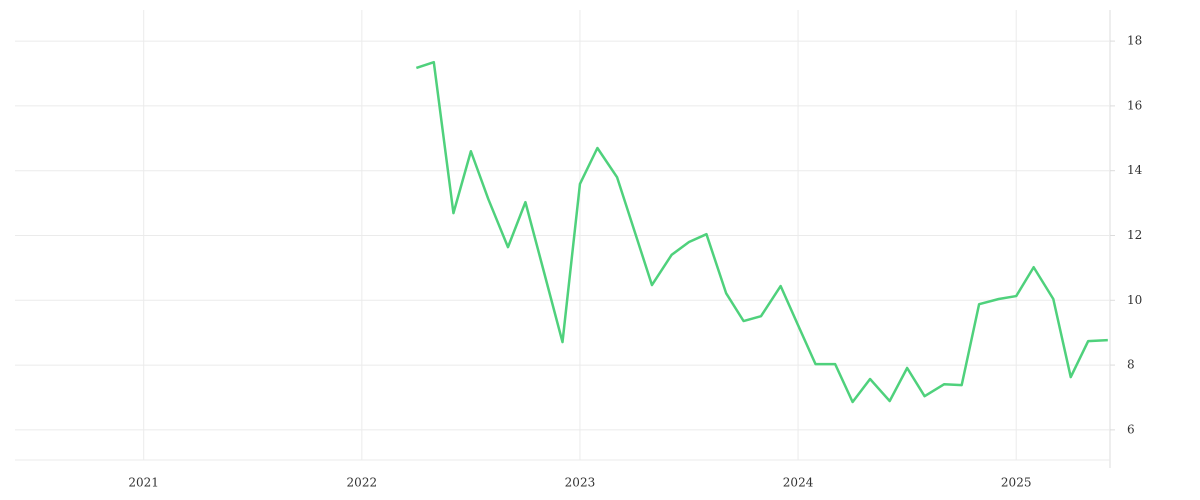 The width and height of the screenshot is (1200, 500). Describe the element at coordinates (580, 483) in the screenshot. I see `x-tick-label: 2023` at that location.